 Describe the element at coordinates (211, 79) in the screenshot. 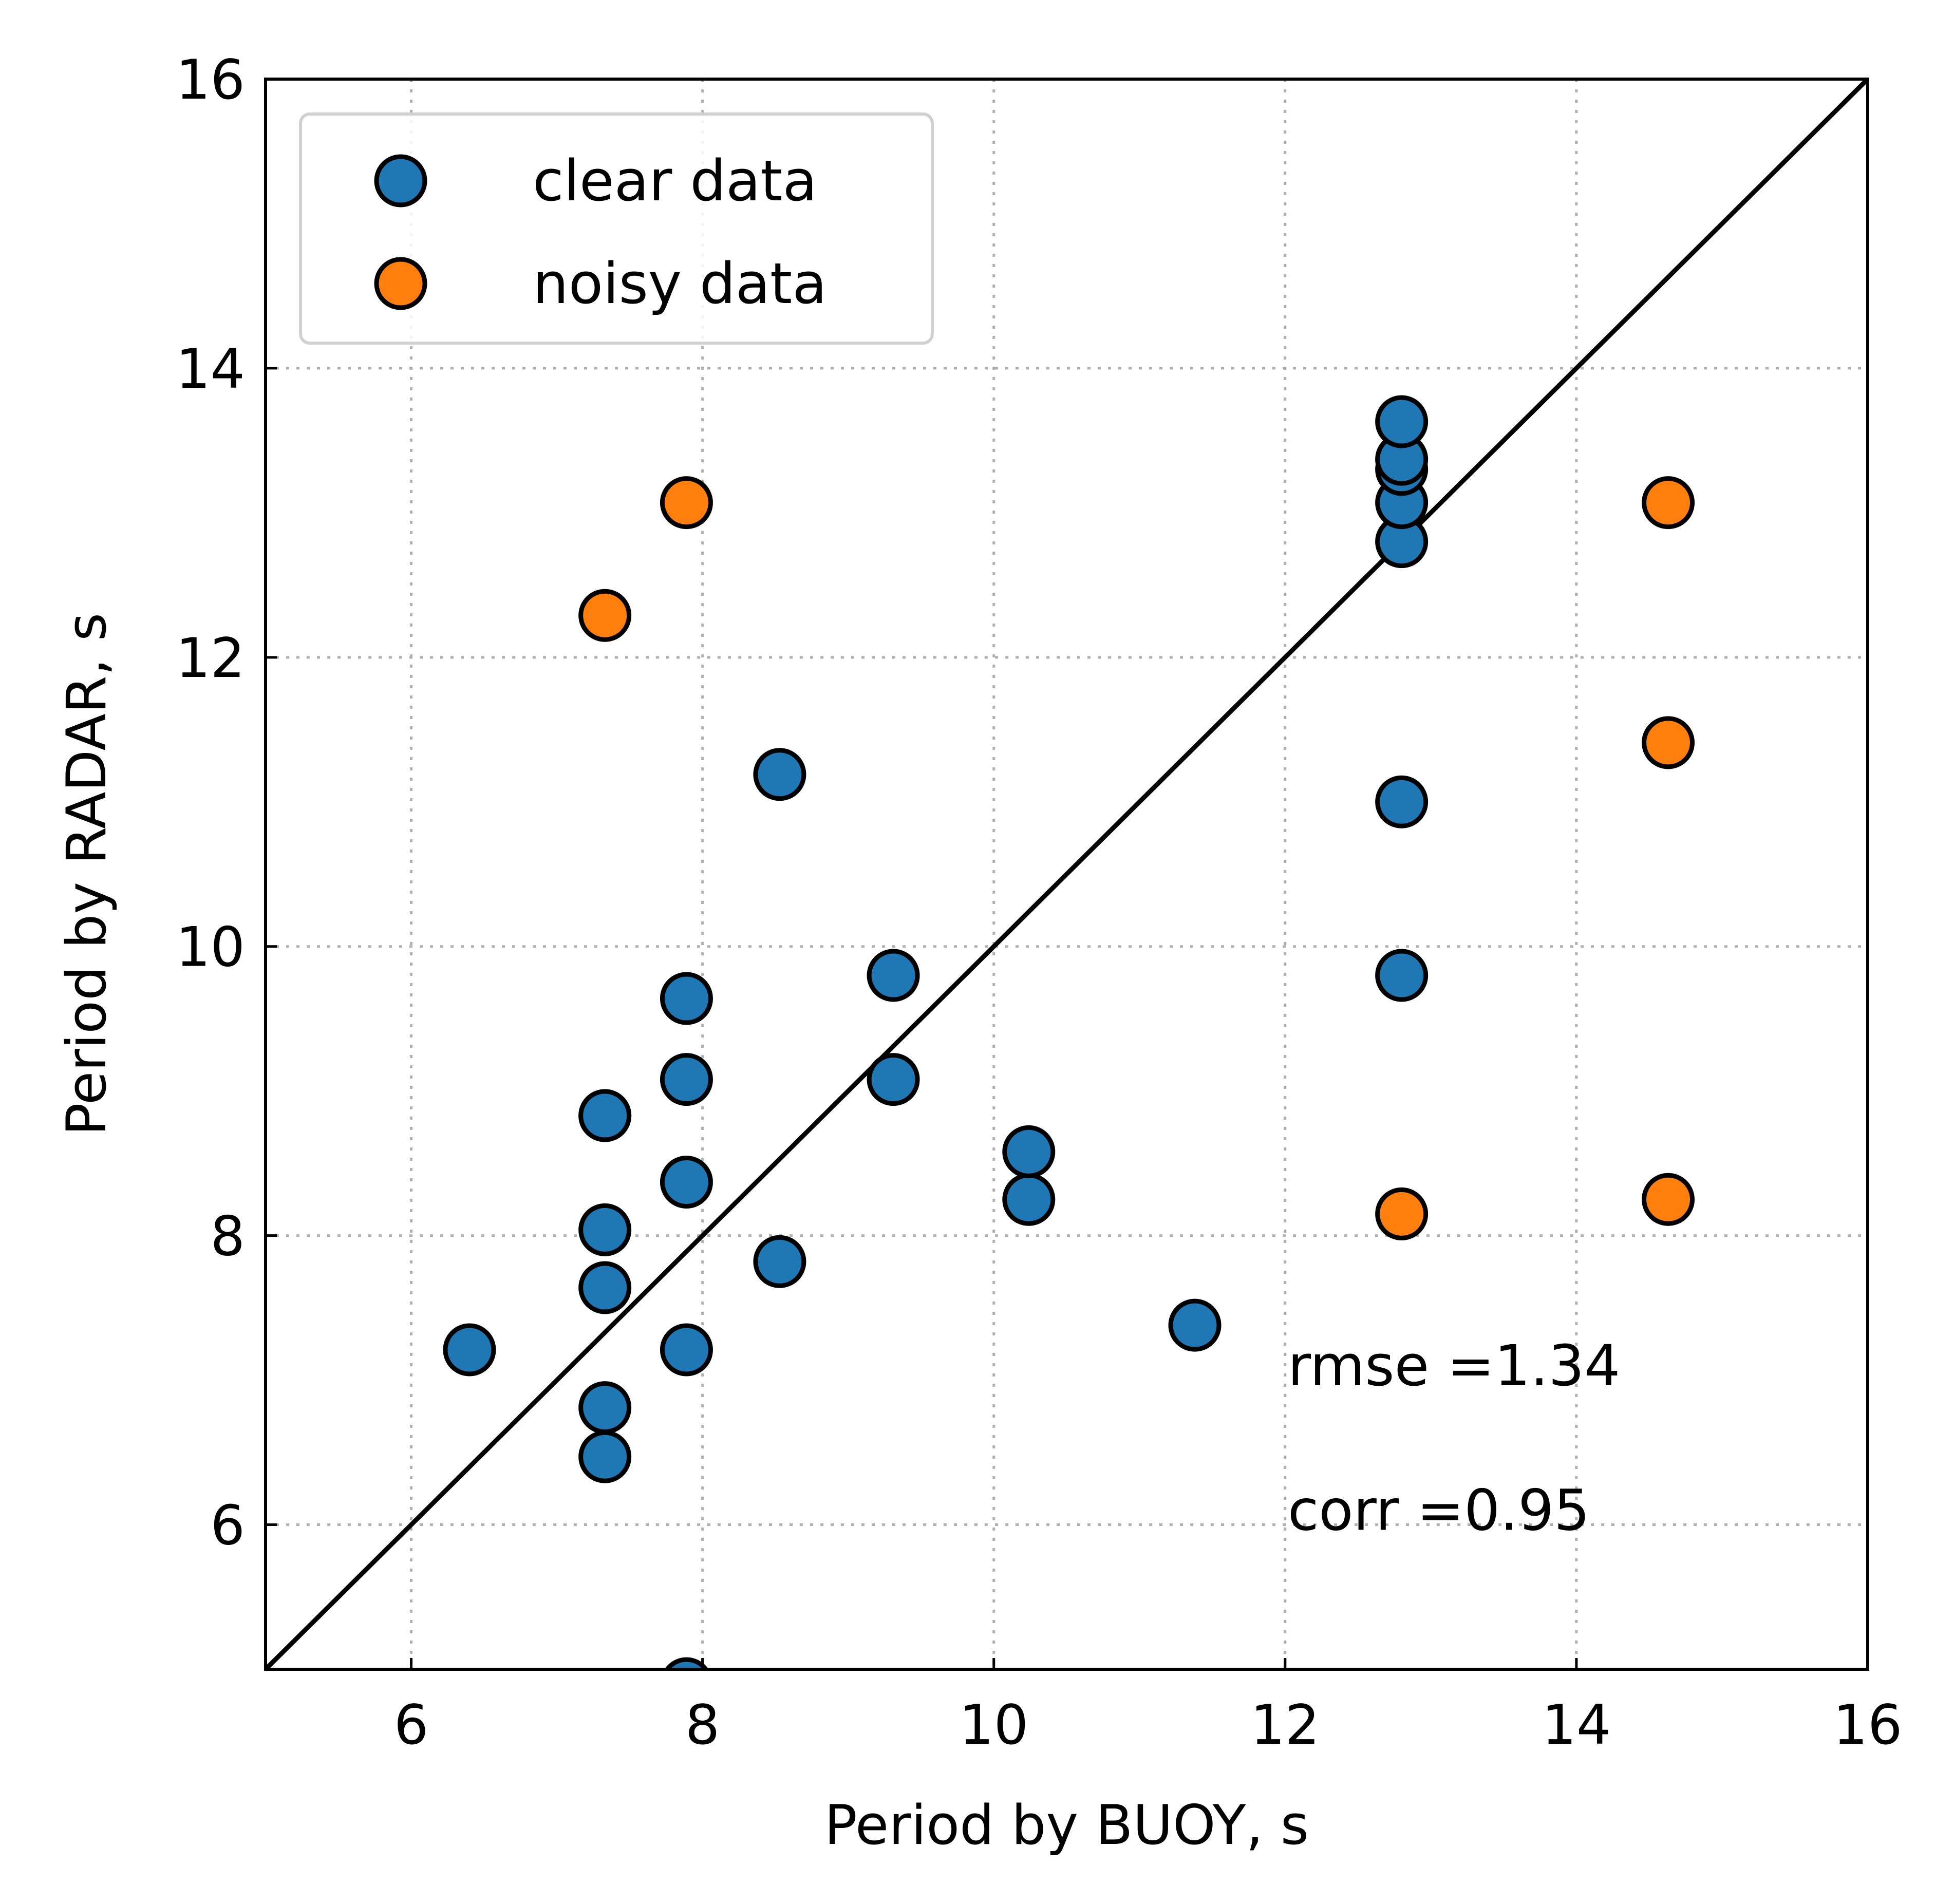

I see `y-tick-label: 16` at that location.